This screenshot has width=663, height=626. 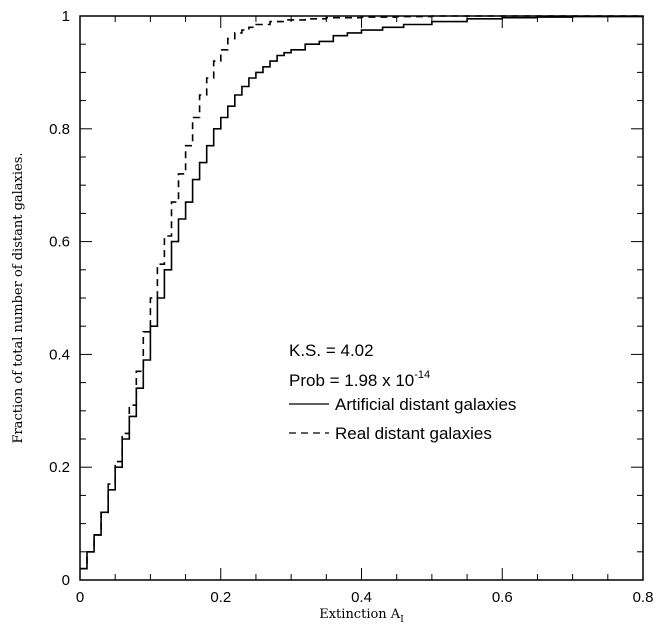 I want to click on legend-label-artificial: Artificial distant galaxies, so click(x=425, y=404).